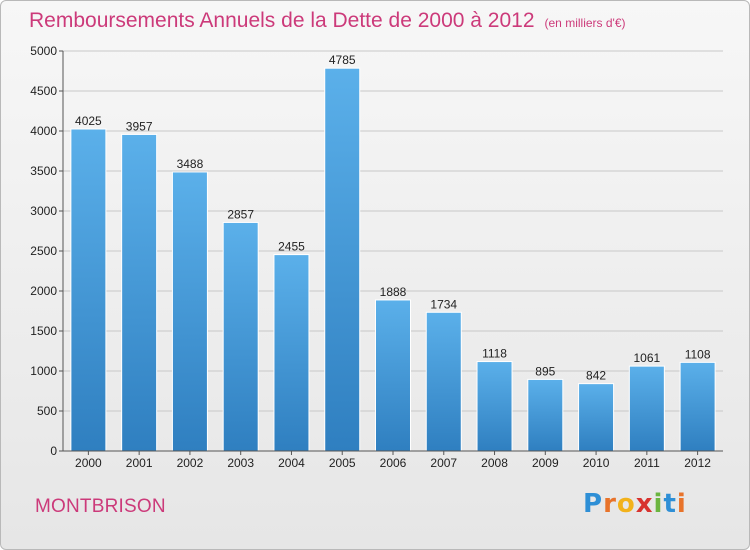 The image size is (750, 550). What do you see at coordinates (240, 336) in the screenshot?
I see `bar-2003` at bounding box center [240, 336].